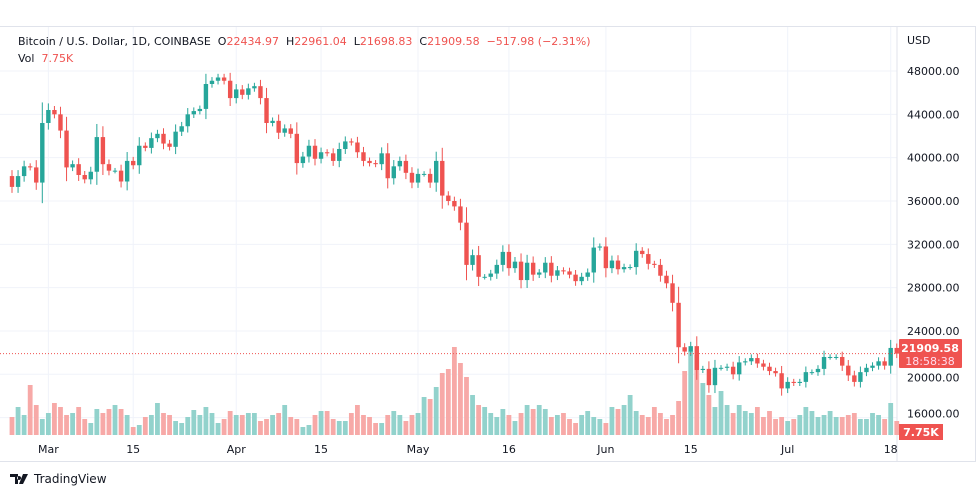 The image size is (979, 498). I want to click on symbol-title: Bitcoin / U.S. Dollar, 1D, COINBASE, so click(114, 41).